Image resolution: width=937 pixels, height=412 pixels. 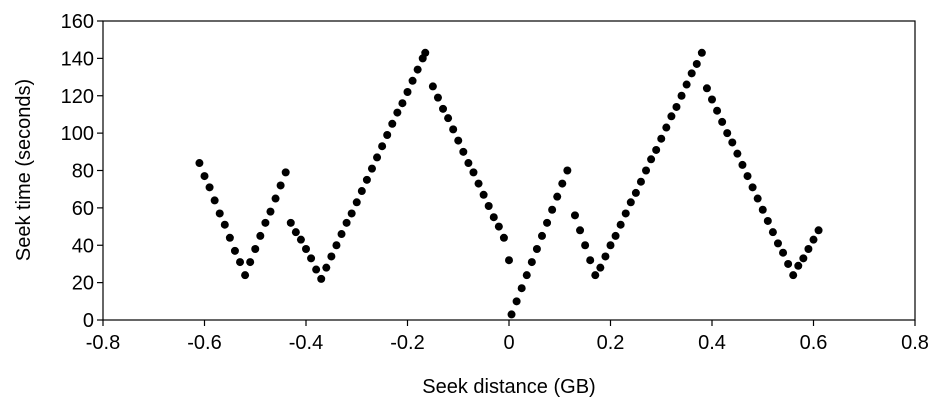 I want to click on x-tick-label: -0.6, so click(x=204, y=343).